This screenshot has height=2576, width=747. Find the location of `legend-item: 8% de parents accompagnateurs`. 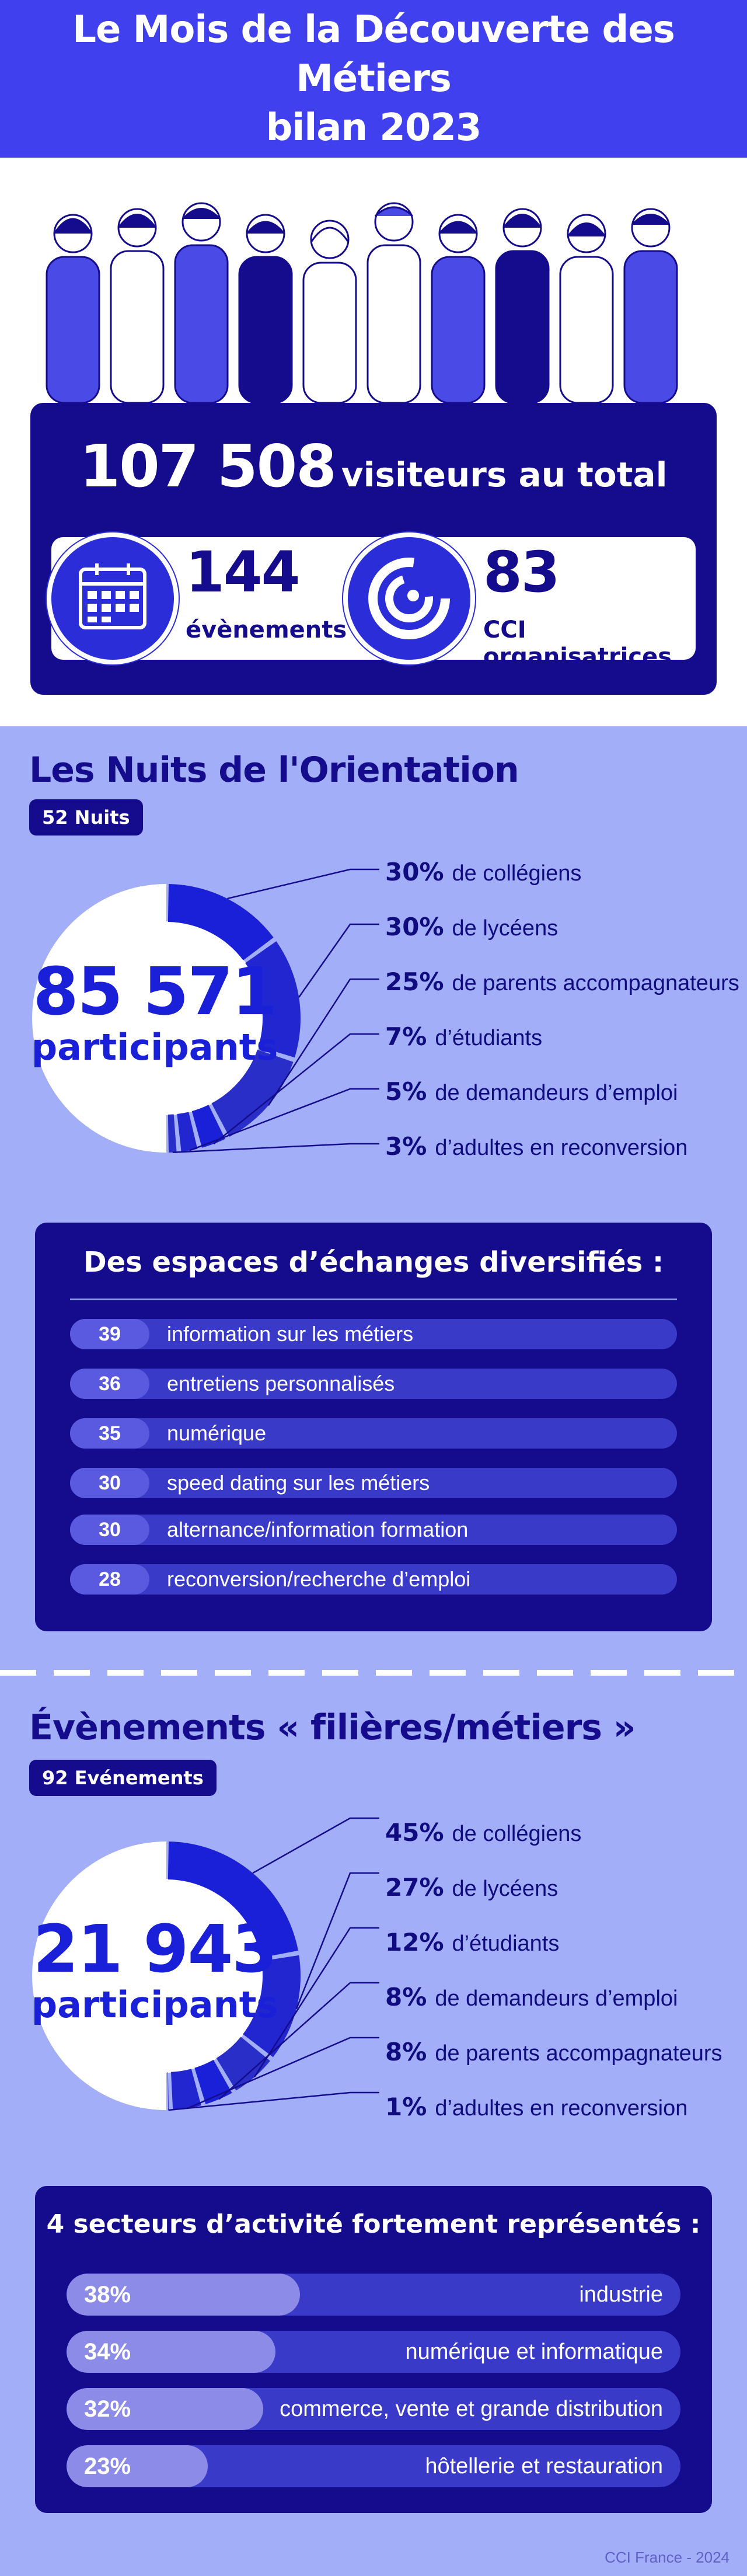

legend-item: 8% de parents accompagnateurs is located at coordinates (553, 2052).